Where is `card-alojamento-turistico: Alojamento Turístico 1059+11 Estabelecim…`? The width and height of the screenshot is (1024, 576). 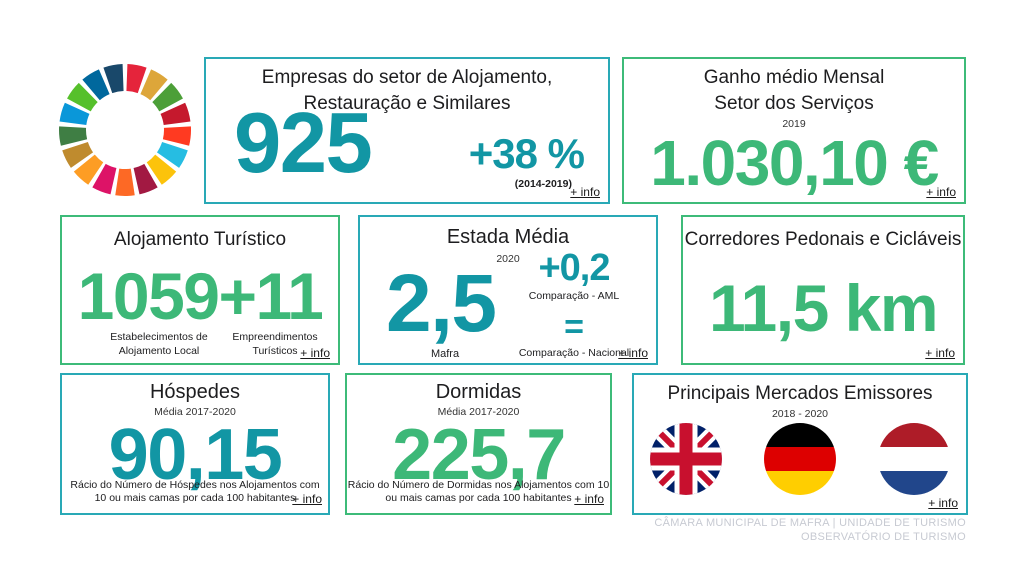 card-alojamento-turistico: Alojamento Turístico 1059+11 Estabelecim… is located at coordinates (200, 290).